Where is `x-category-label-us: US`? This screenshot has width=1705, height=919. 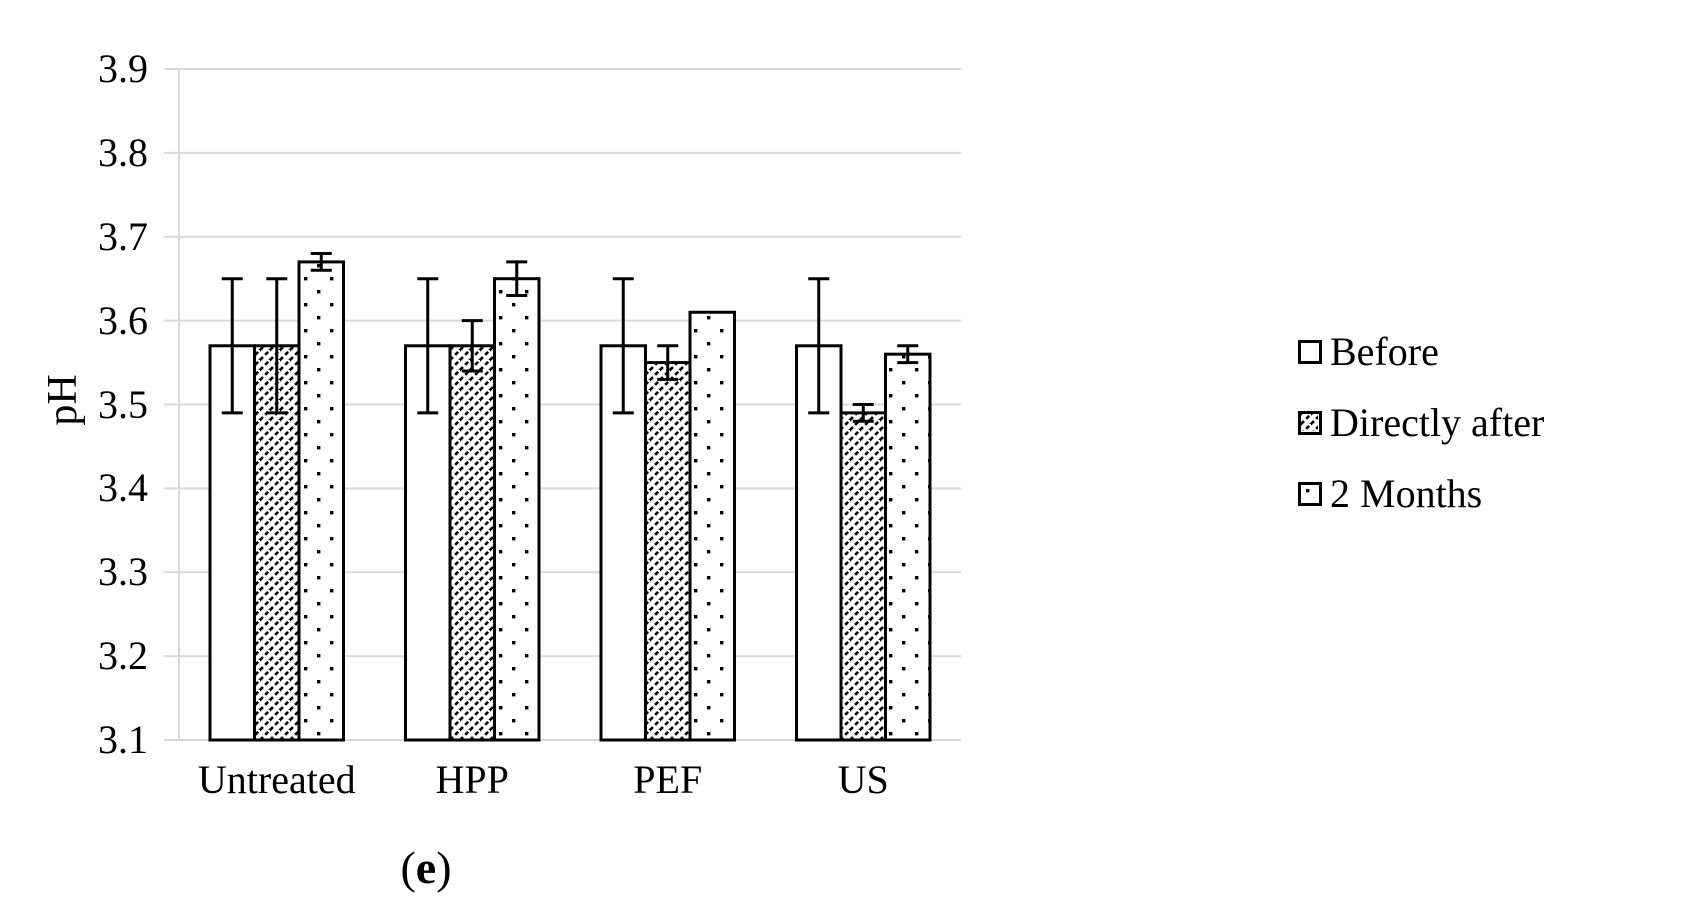
x-category-label-us: US is located at coordinates (863, 779).